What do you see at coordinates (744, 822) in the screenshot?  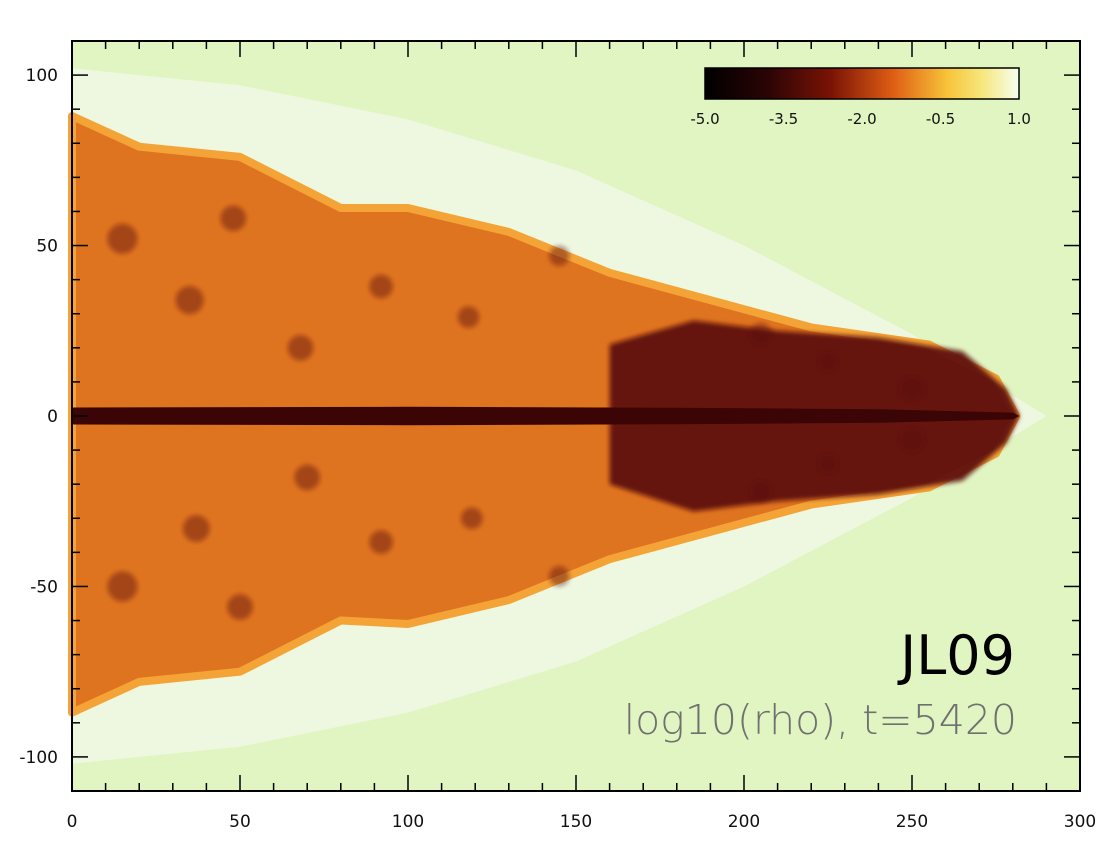 I see `x-tick-label-200: 200` at bounding box center [744, 822].